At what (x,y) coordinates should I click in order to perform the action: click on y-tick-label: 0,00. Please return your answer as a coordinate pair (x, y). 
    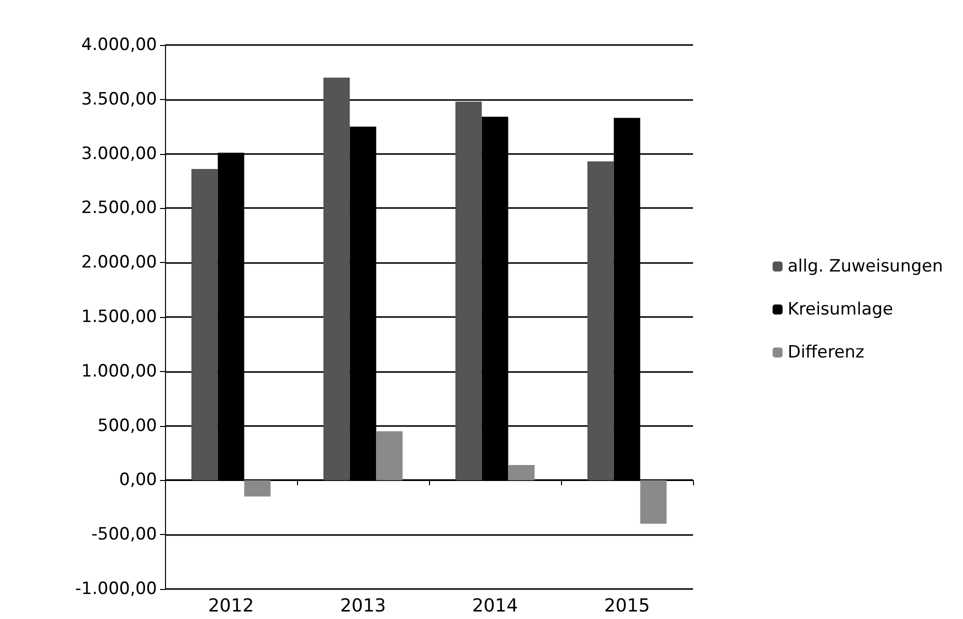
    Looking at the image, I should click on (138, 480).